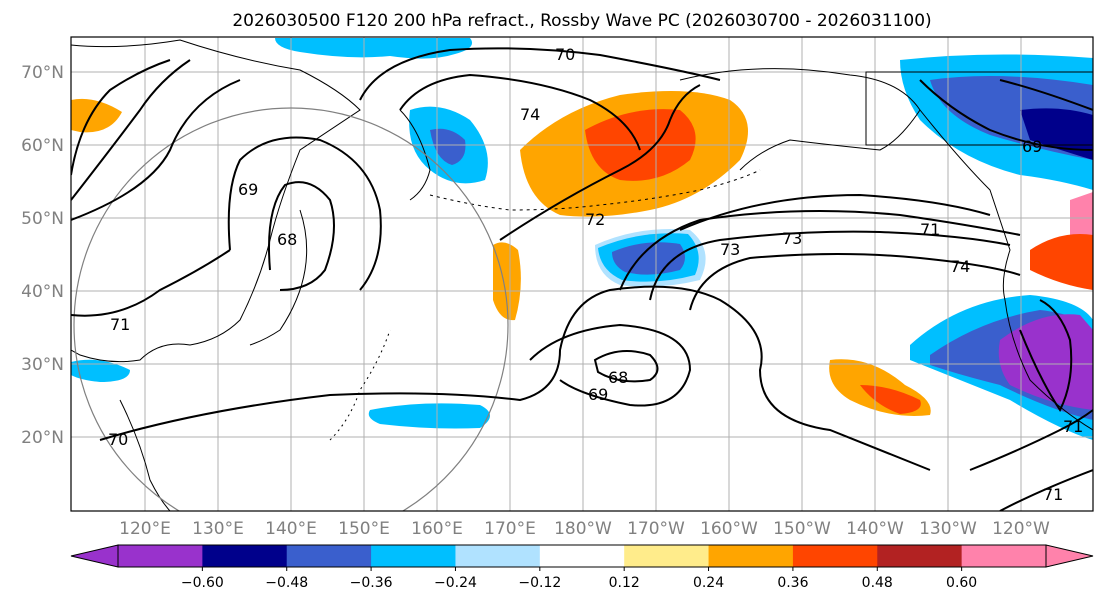 This screenshot has width=1105, height=604. I want to click on colorbar-tick-label: 0.48, so click(877, 583).